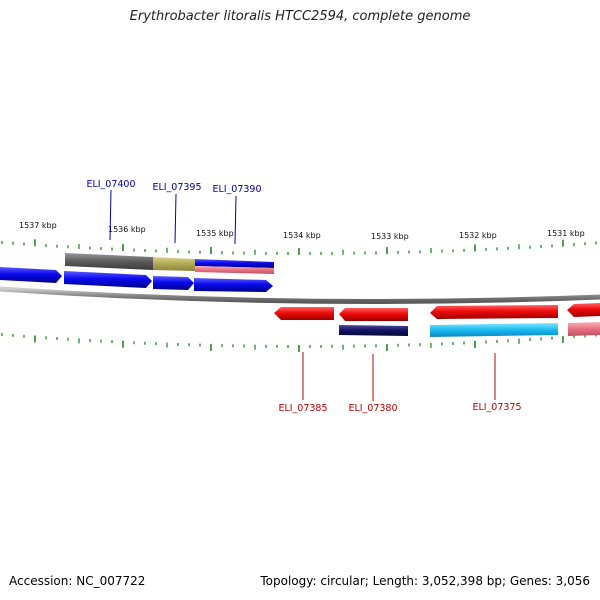 Image resolution: width=600 pixels, height=600 pixels. What do you see at coordinates (176, 187) in the screenshot?
I see `gene-label-eli-07395: ELI_07395` at bounding box center [176, 187].